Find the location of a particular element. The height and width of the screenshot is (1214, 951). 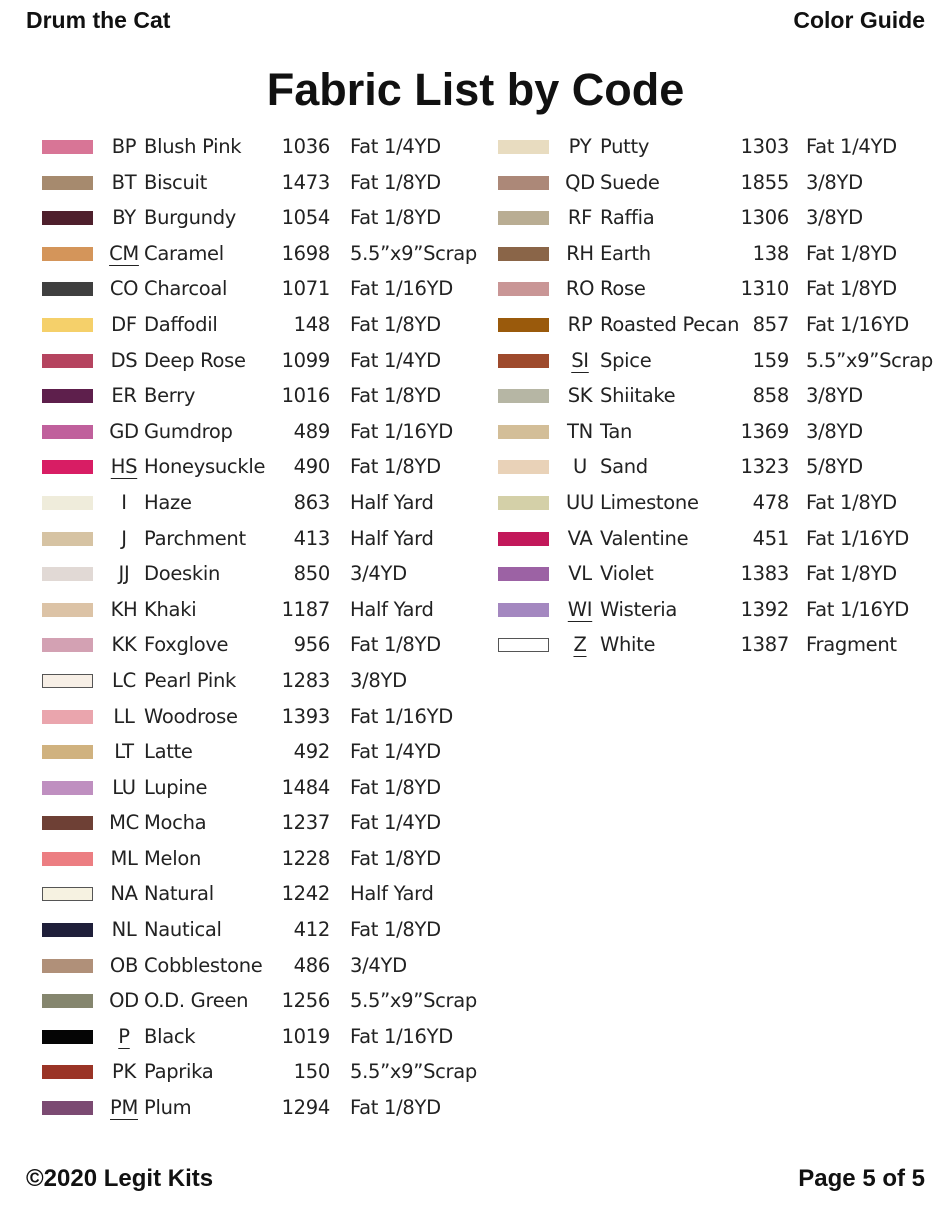

fabric-number: 148 is located at coordinates (312, 324).